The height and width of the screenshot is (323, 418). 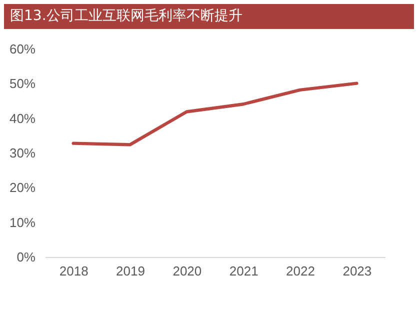 What do you see at coordinates (209, 16) in the screenshot?
I see `chart-title: 图13.公司工业互联网毛利率不断提升` at bounding box center [209, 16].